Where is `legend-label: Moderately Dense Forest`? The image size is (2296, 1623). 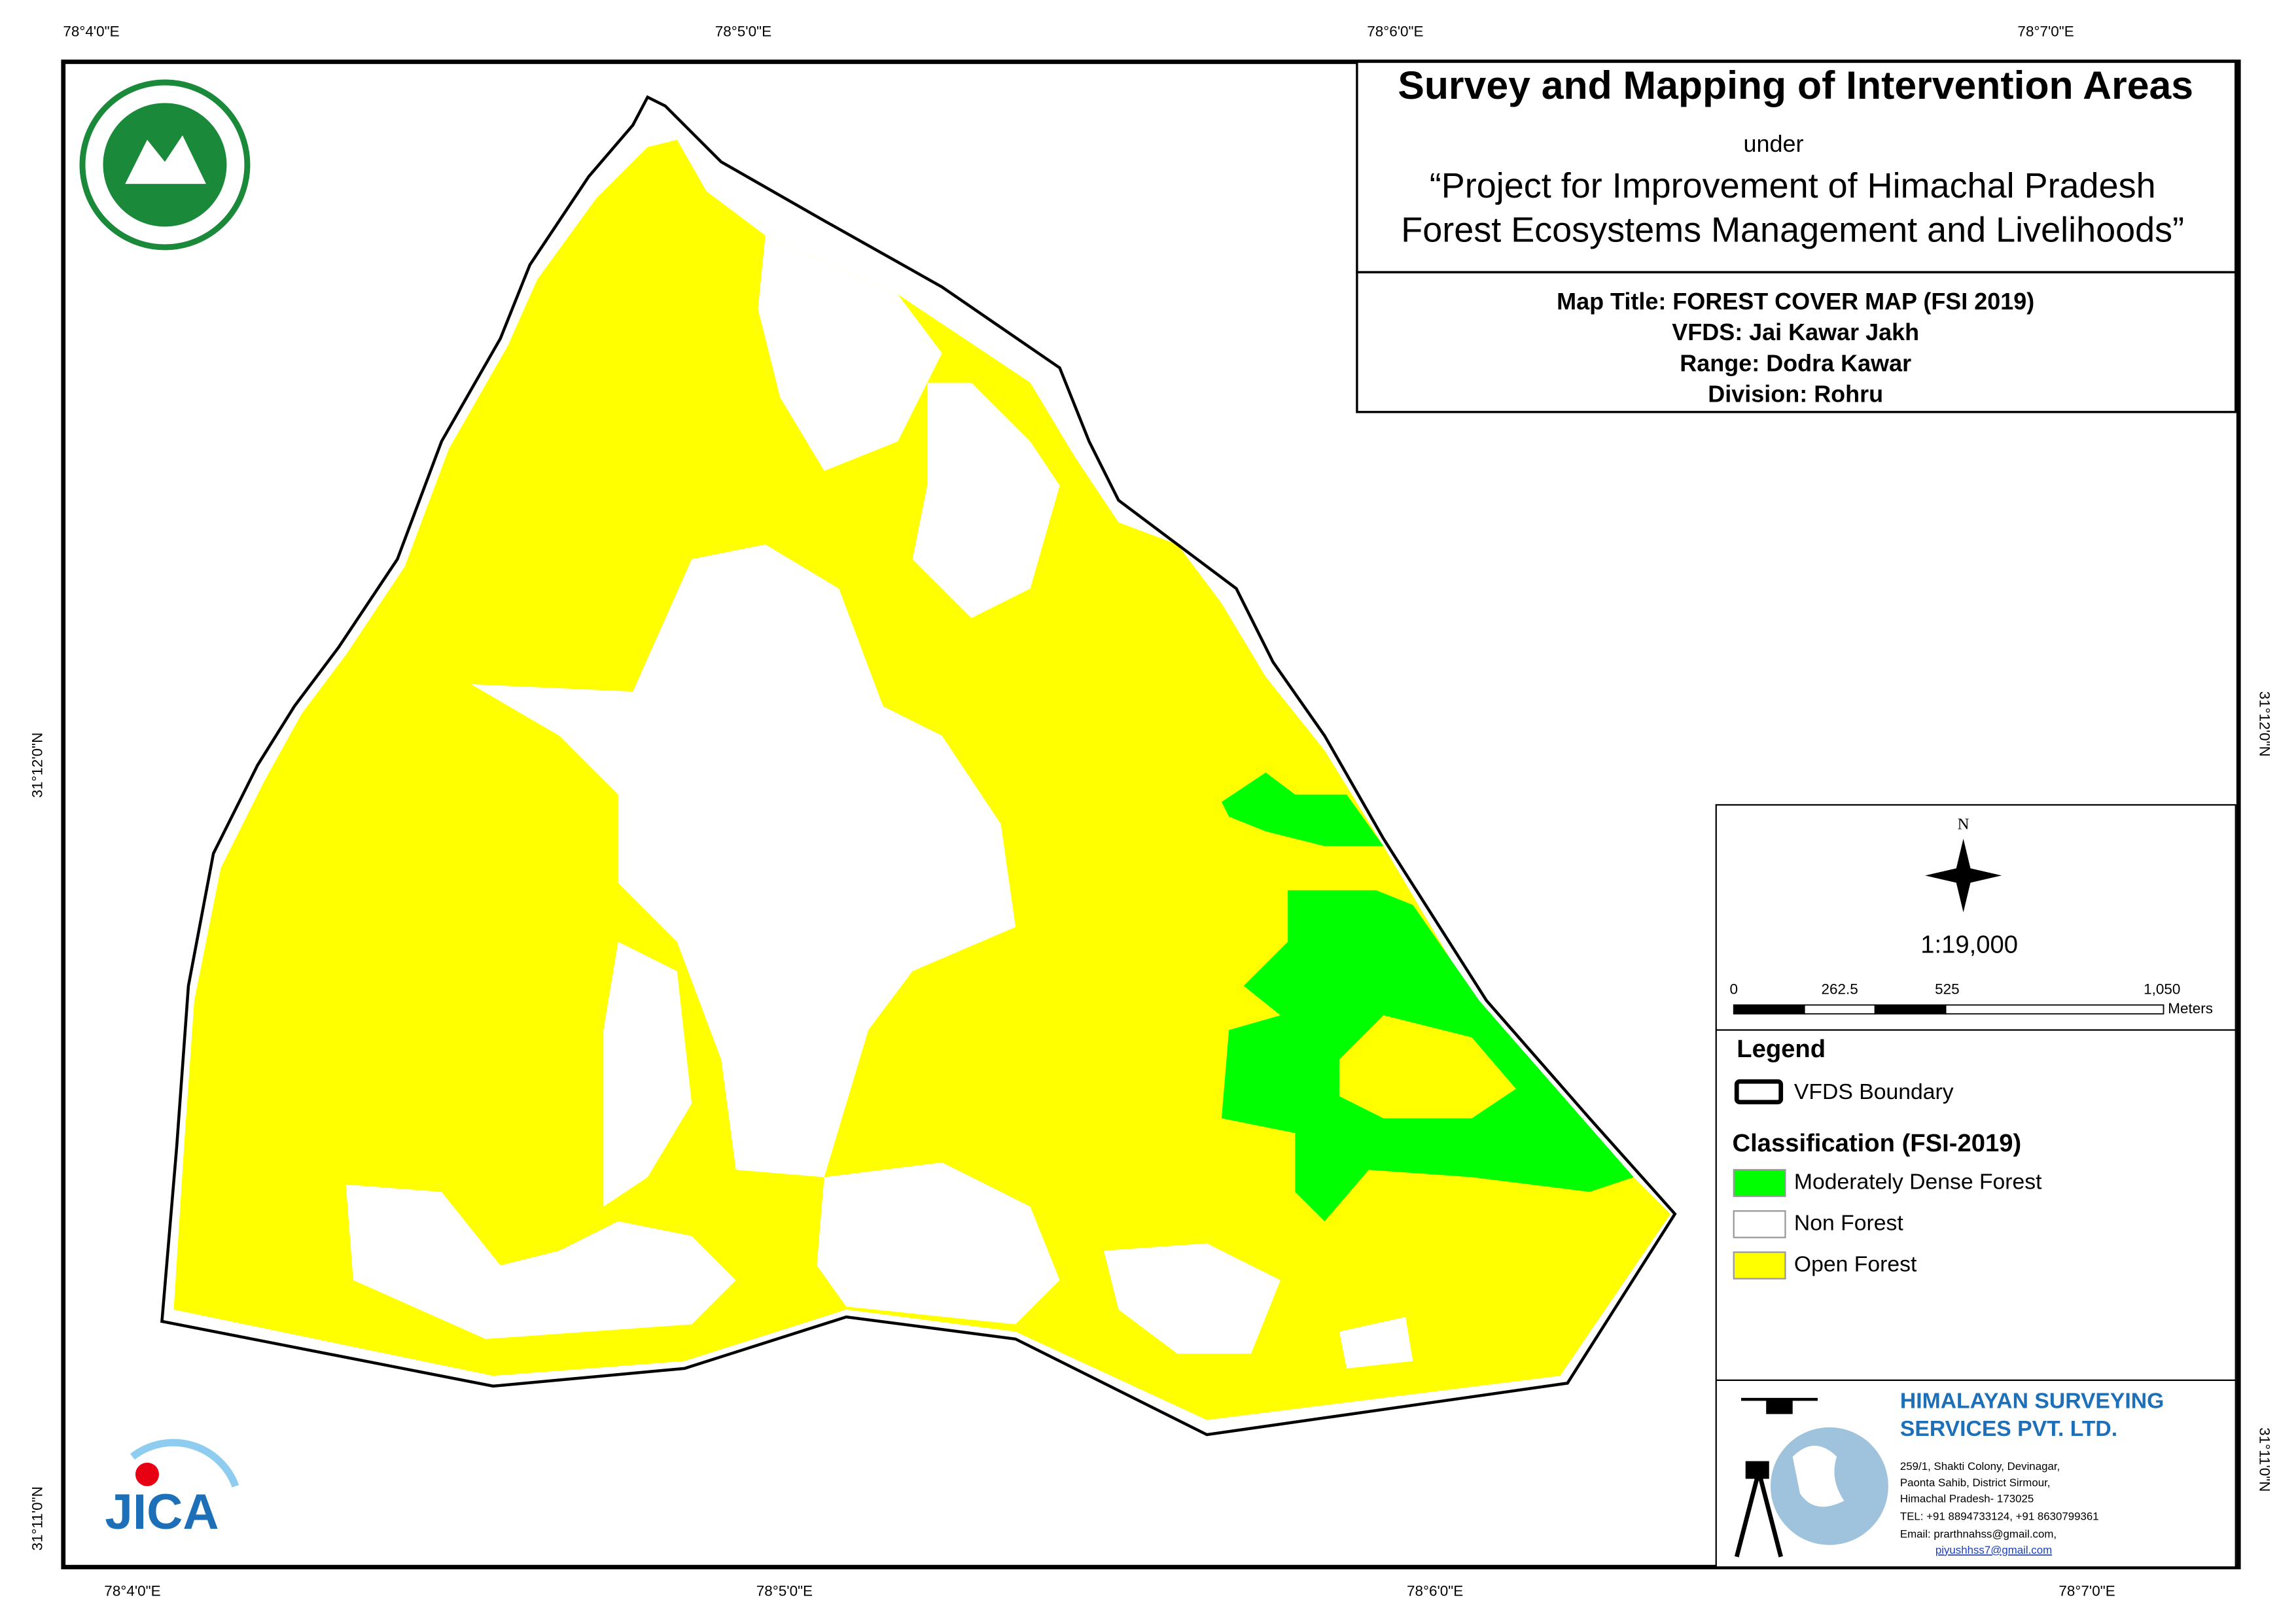 legend-label: Moderately Dense Forest is located at coordinates (1918, 1182).